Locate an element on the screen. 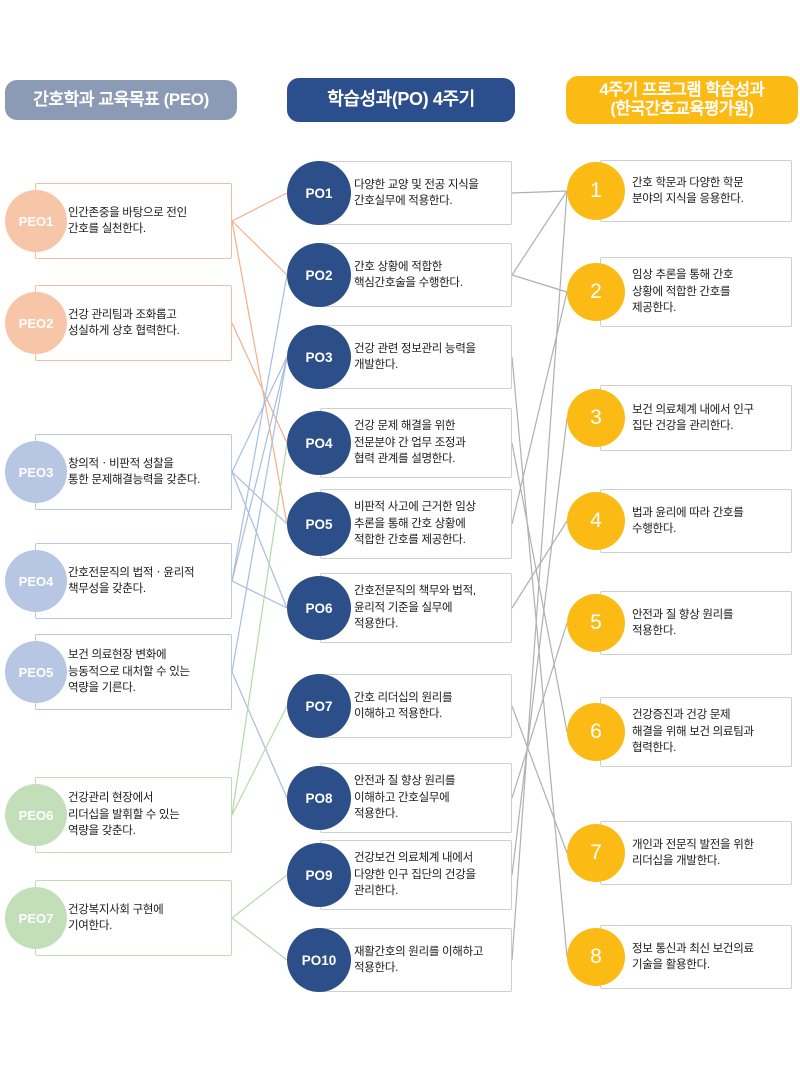 The height and width of the screenshot is (1067, 800). ksn-node-4: 4 법과 윤리에 따라 간호를 수행한다. is located at coordinates (681, 521).